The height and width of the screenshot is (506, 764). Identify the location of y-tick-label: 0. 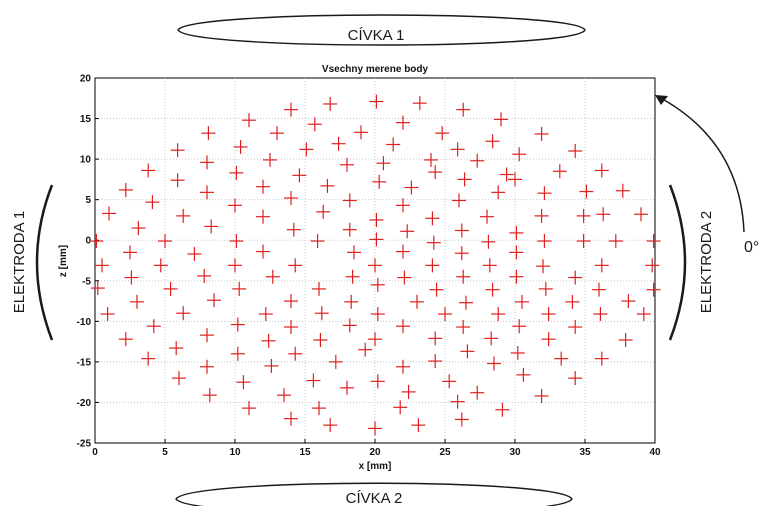
(88, 241).